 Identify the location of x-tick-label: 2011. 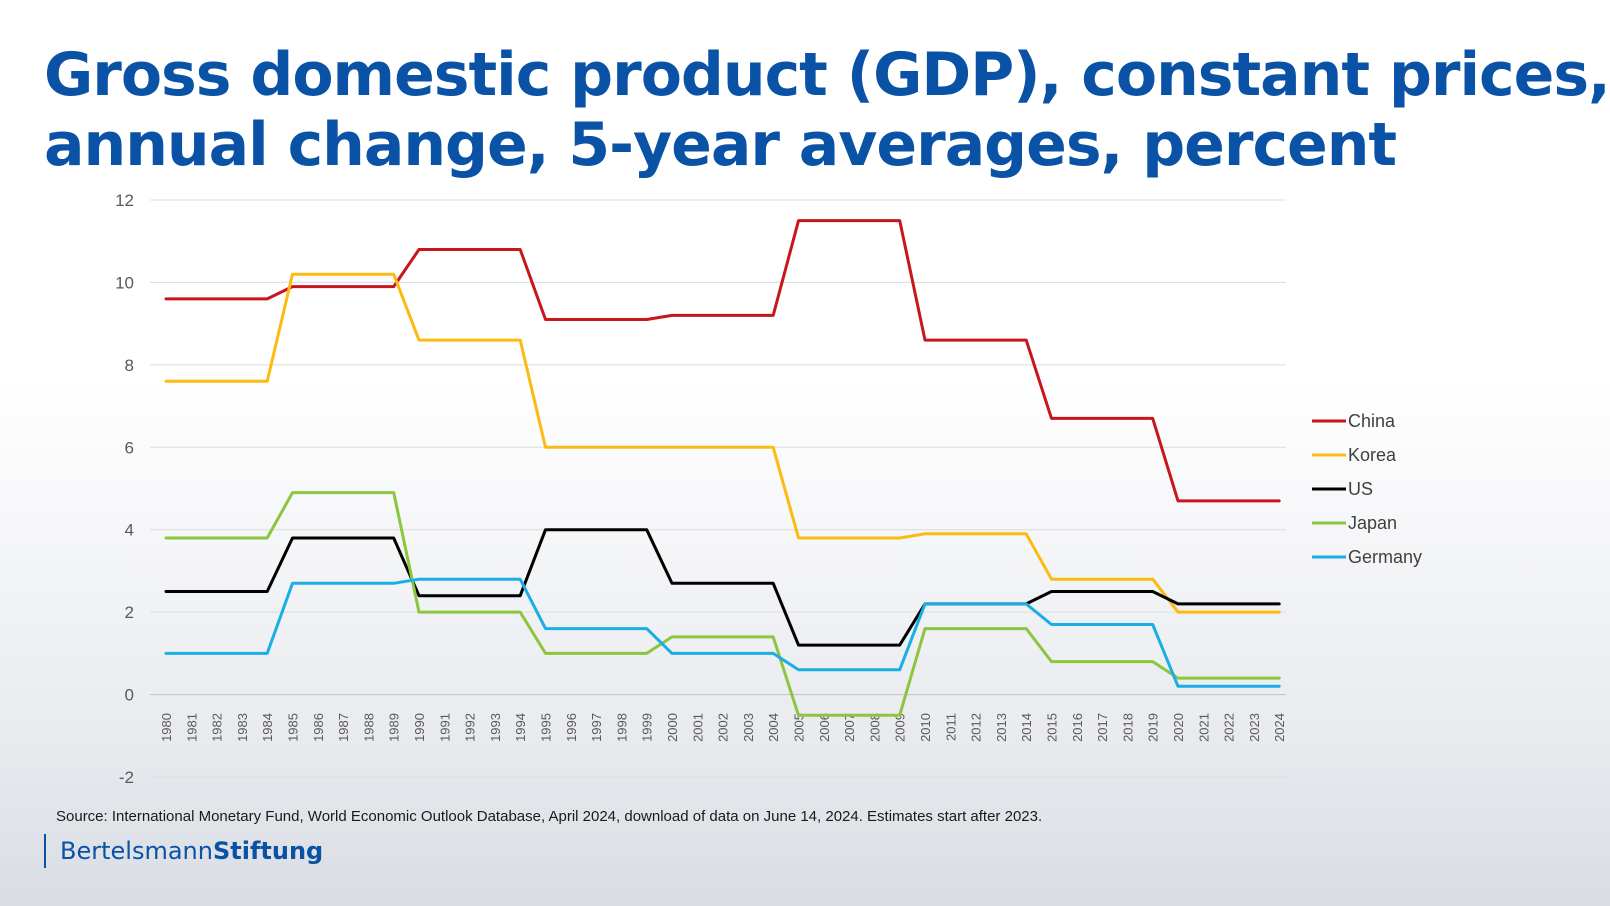
(950, 727).